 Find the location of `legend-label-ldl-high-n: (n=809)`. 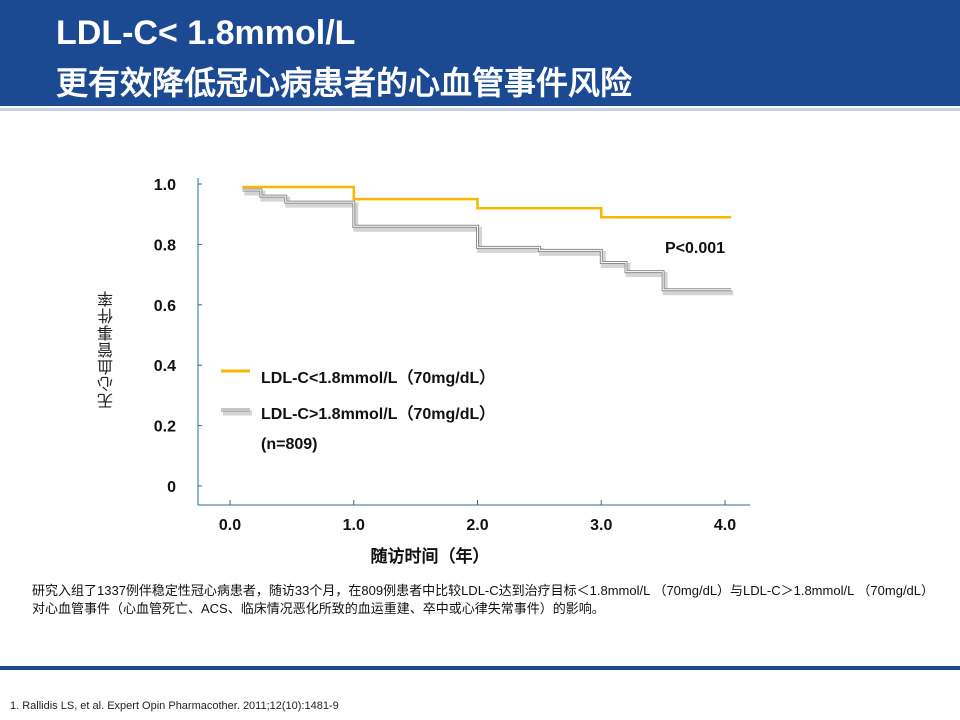

legend-label-ldl-high-n: (n=809) is located at coordinates (289, 444).